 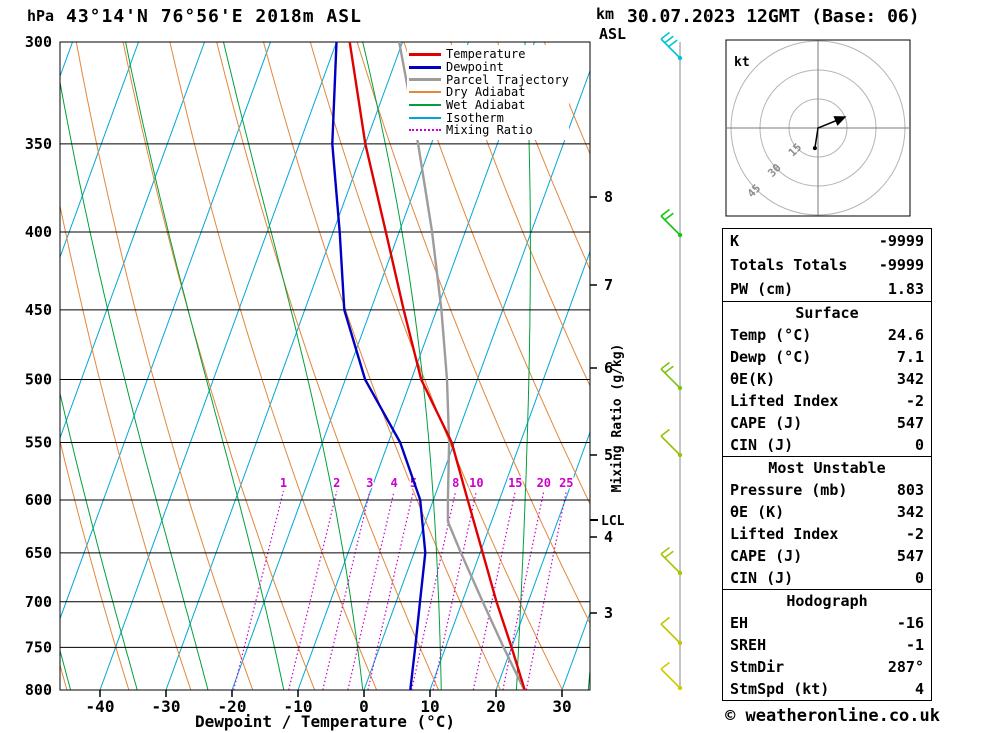 What do you see at coordinates (748, 645) in the screenshot?
I see `table-row-label: SREH` at bounding box center [748, 645].